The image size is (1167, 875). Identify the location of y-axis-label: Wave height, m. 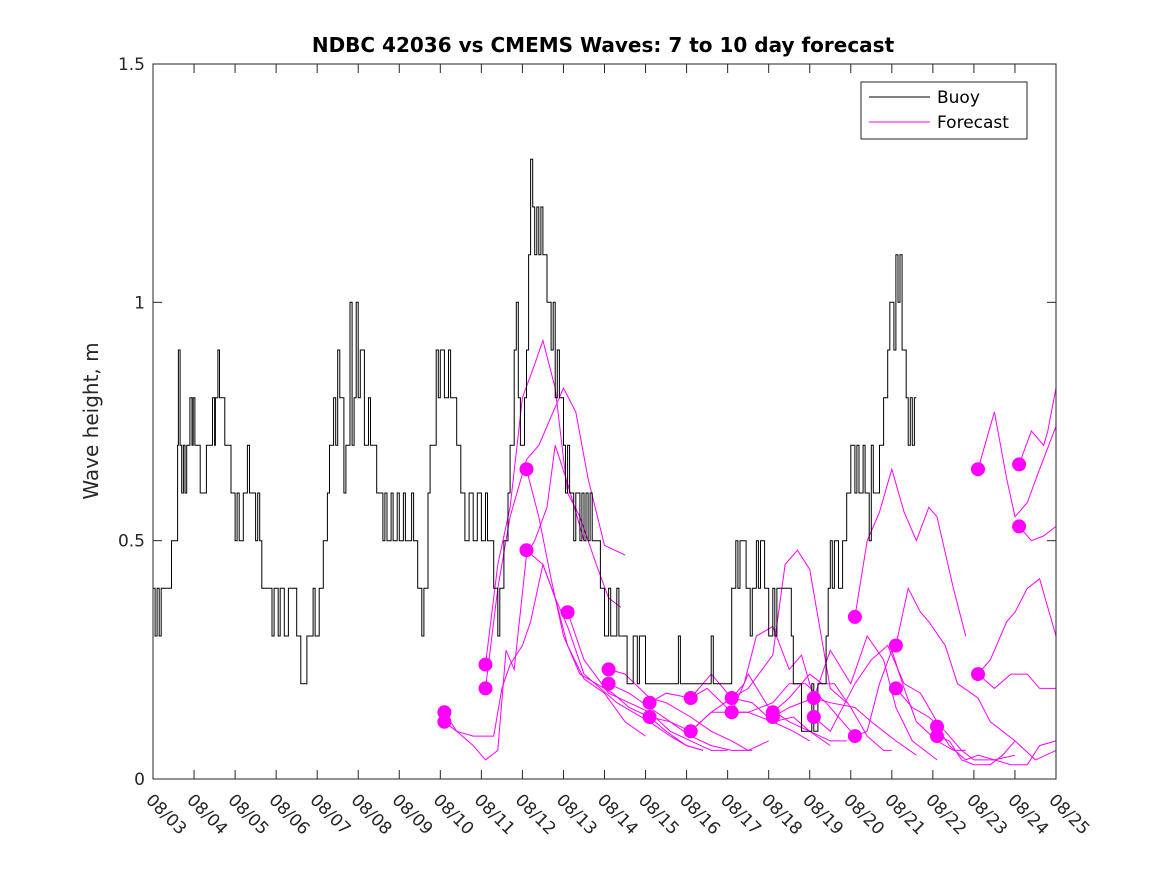
(91, 420).